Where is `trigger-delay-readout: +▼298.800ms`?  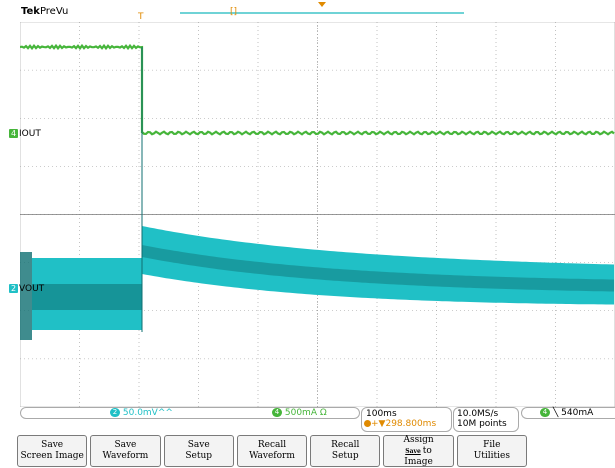
trigger-delay-readout: +▼298.800ms is located at coordinates (400, 424).